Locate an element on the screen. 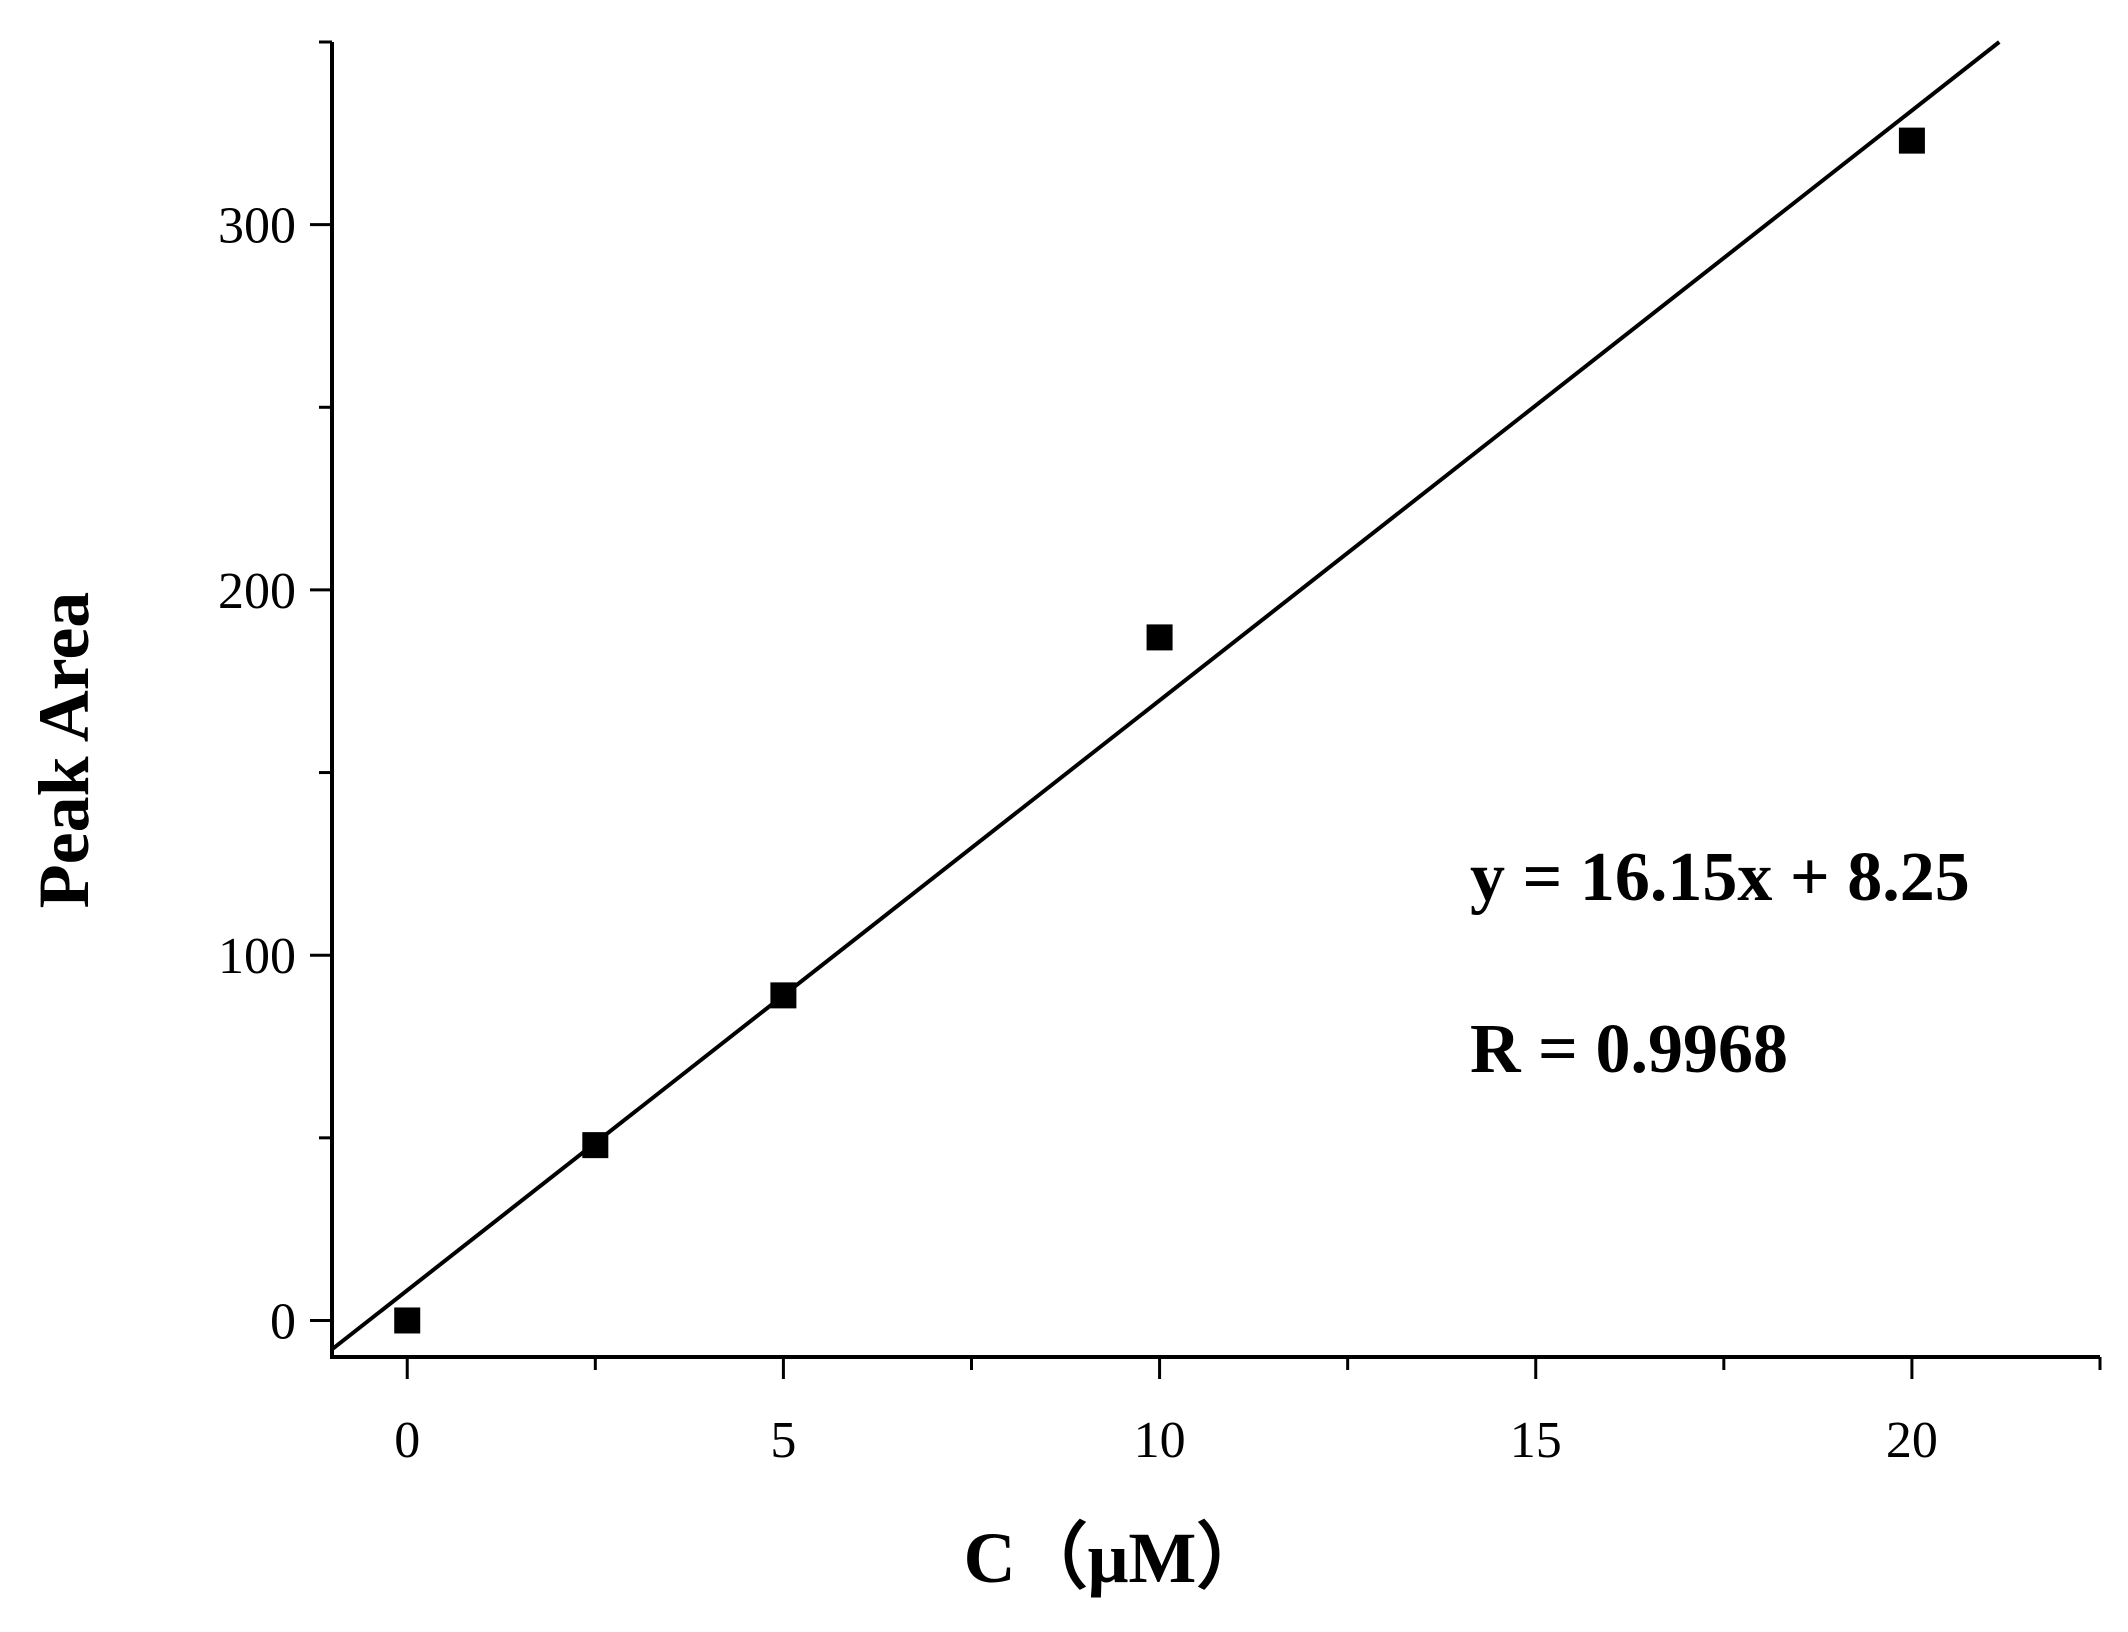  x-tick-label: 20 is located at coordinates (1912, 1440).